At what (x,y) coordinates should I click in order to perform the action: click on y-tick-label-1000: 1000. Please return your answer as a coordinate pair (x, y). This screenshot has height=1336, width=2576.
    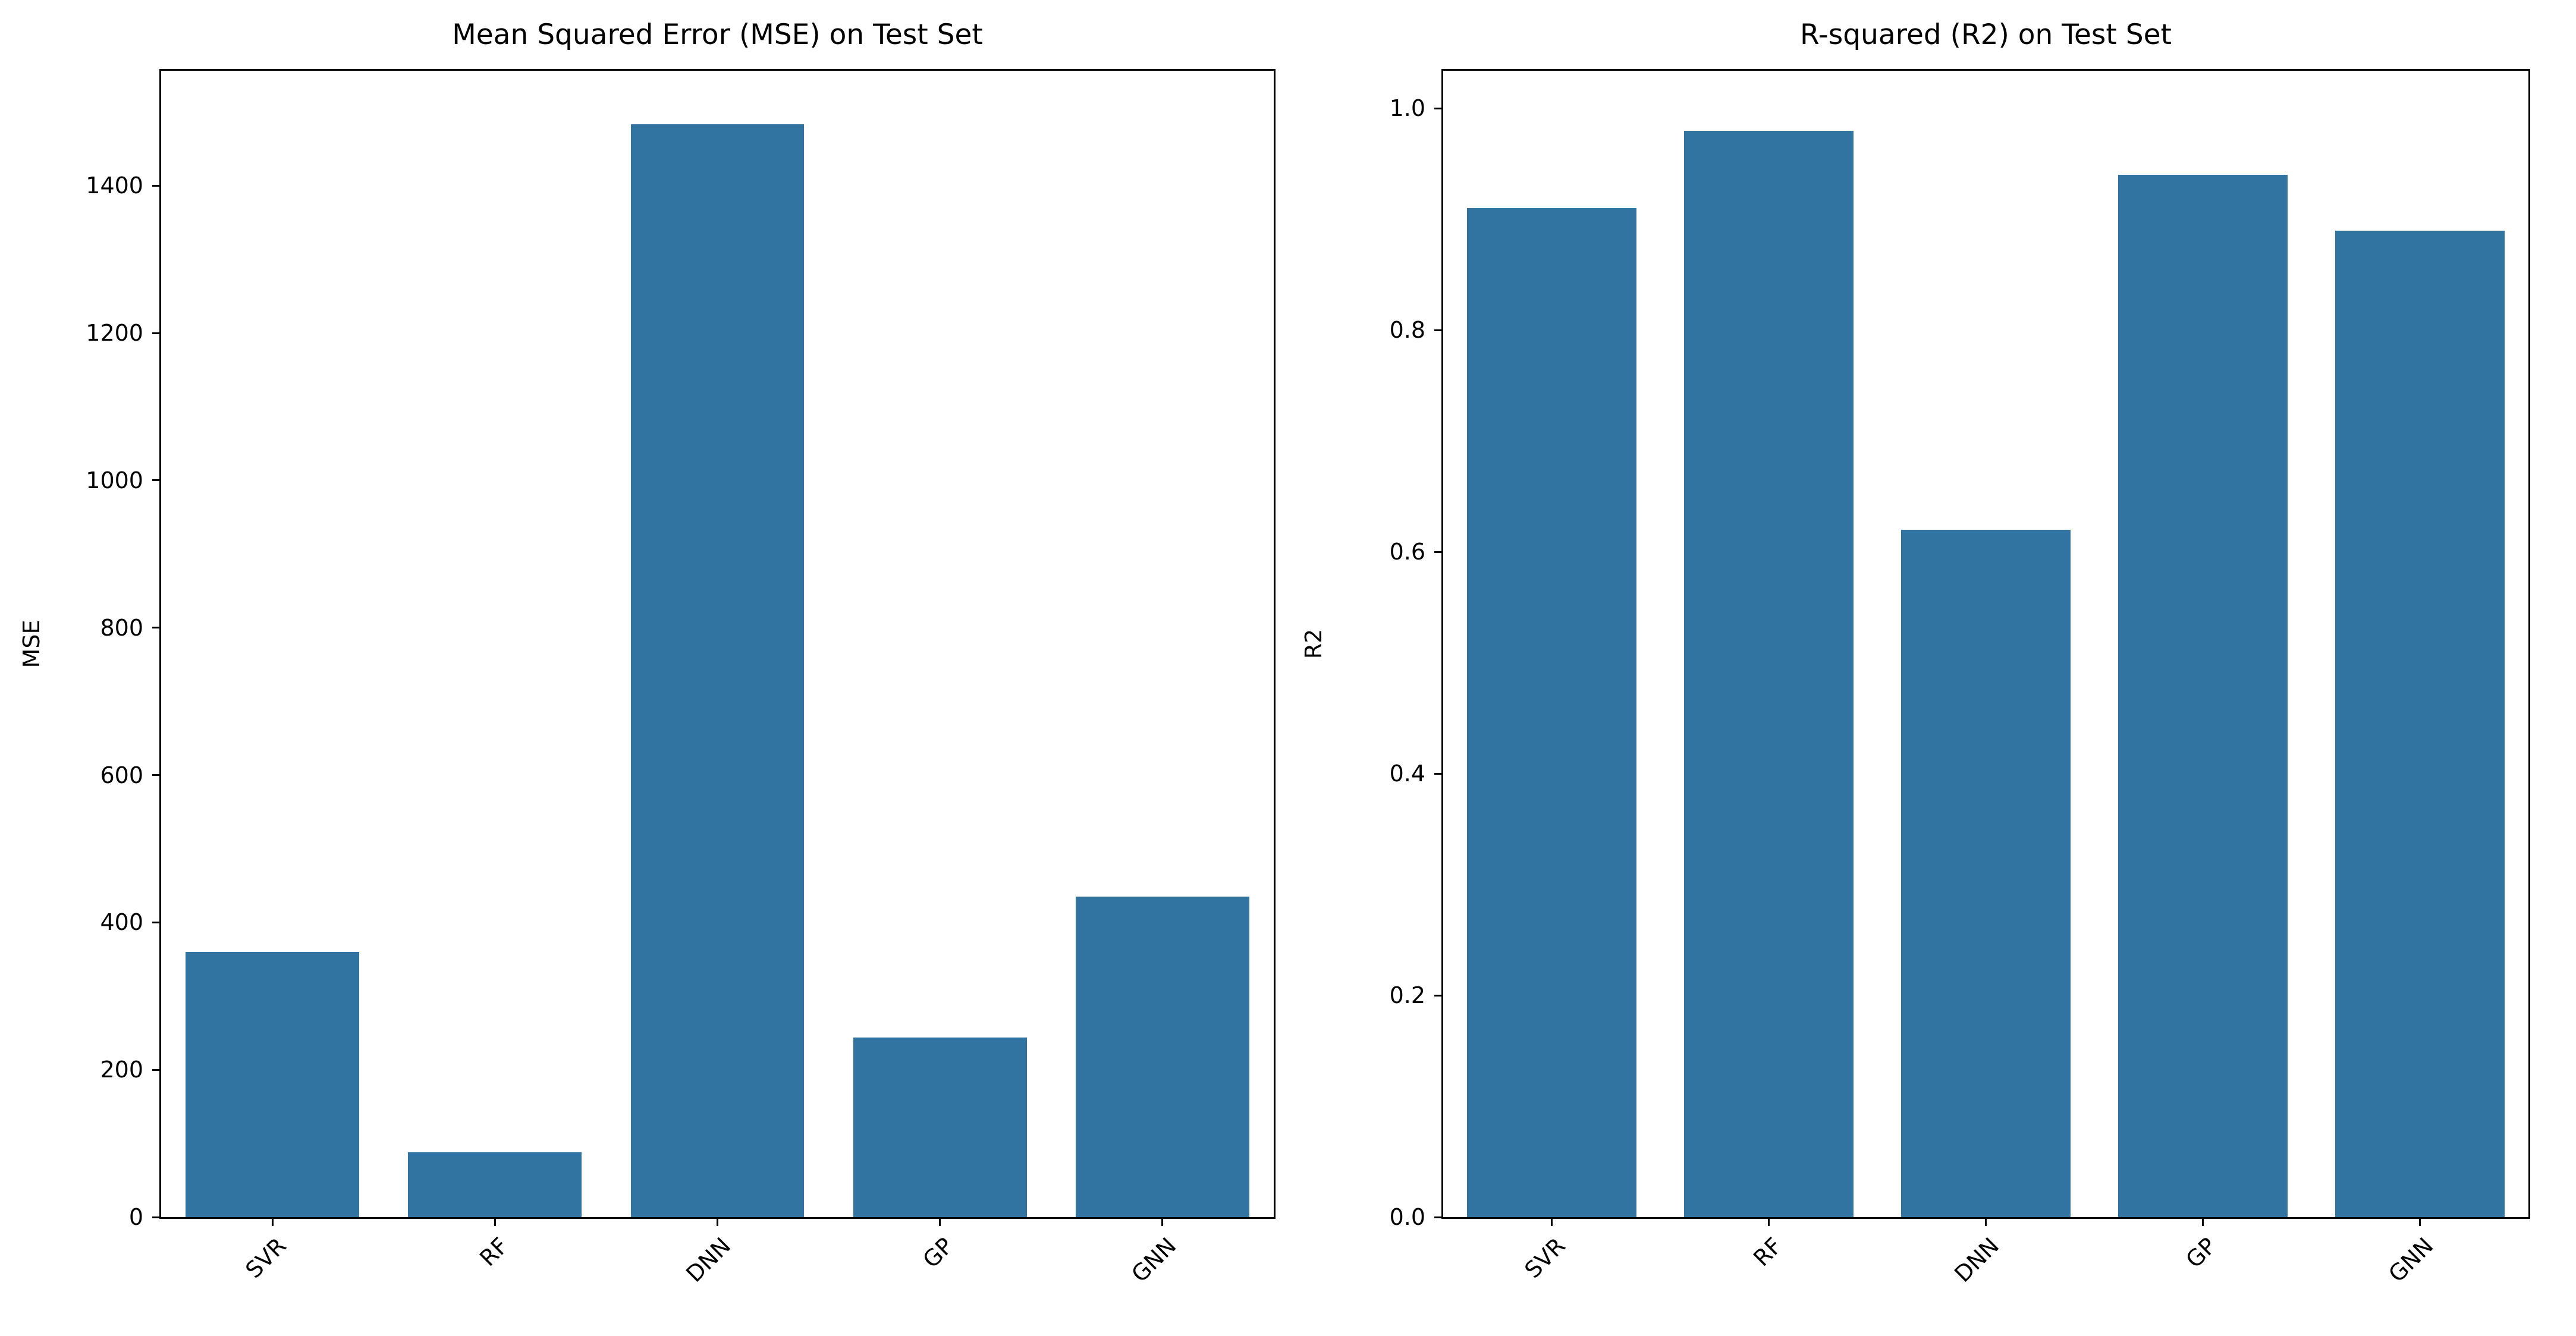
    Looking at the image, I should click on (114, 480).